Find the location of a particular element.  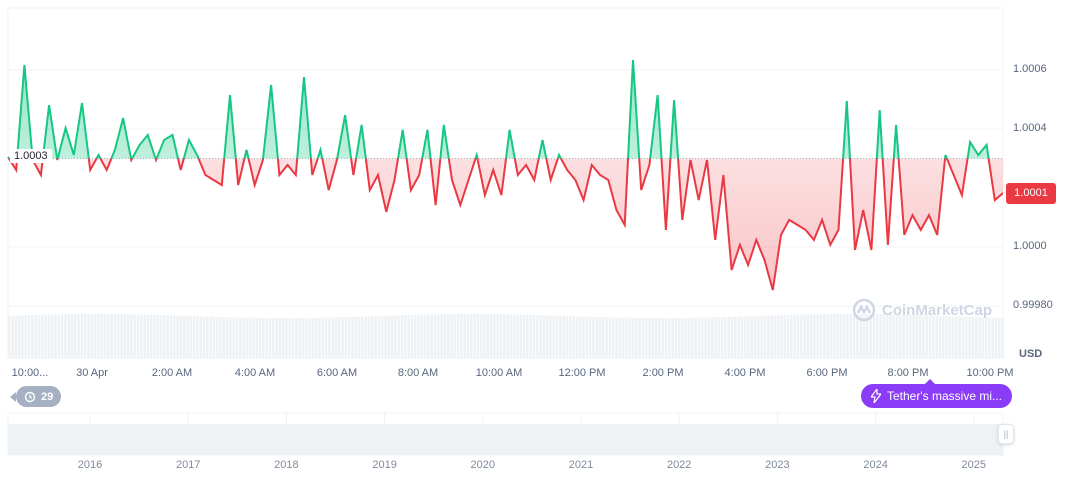

navigator-year-label: 2021 is located at coordinates (581, 465).